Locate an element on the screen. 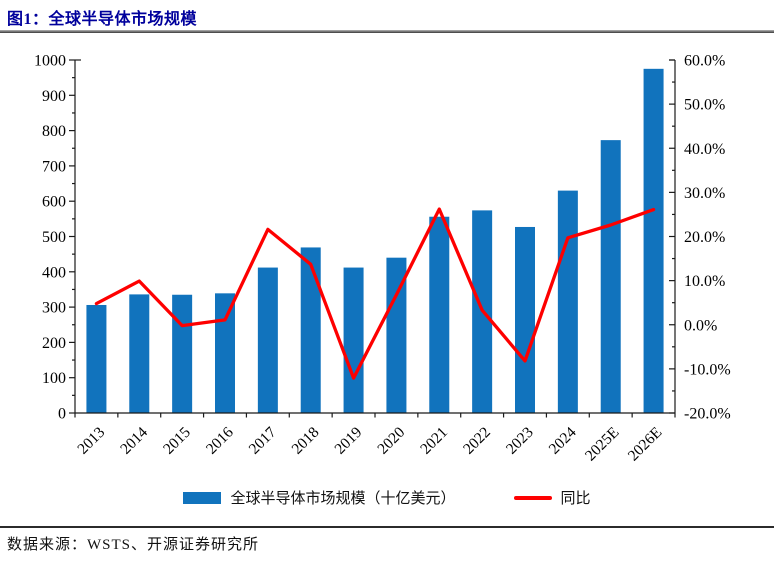 The width and height of the screenshot is (774, 561). bar-2021 is located at coordinates (439, 314).